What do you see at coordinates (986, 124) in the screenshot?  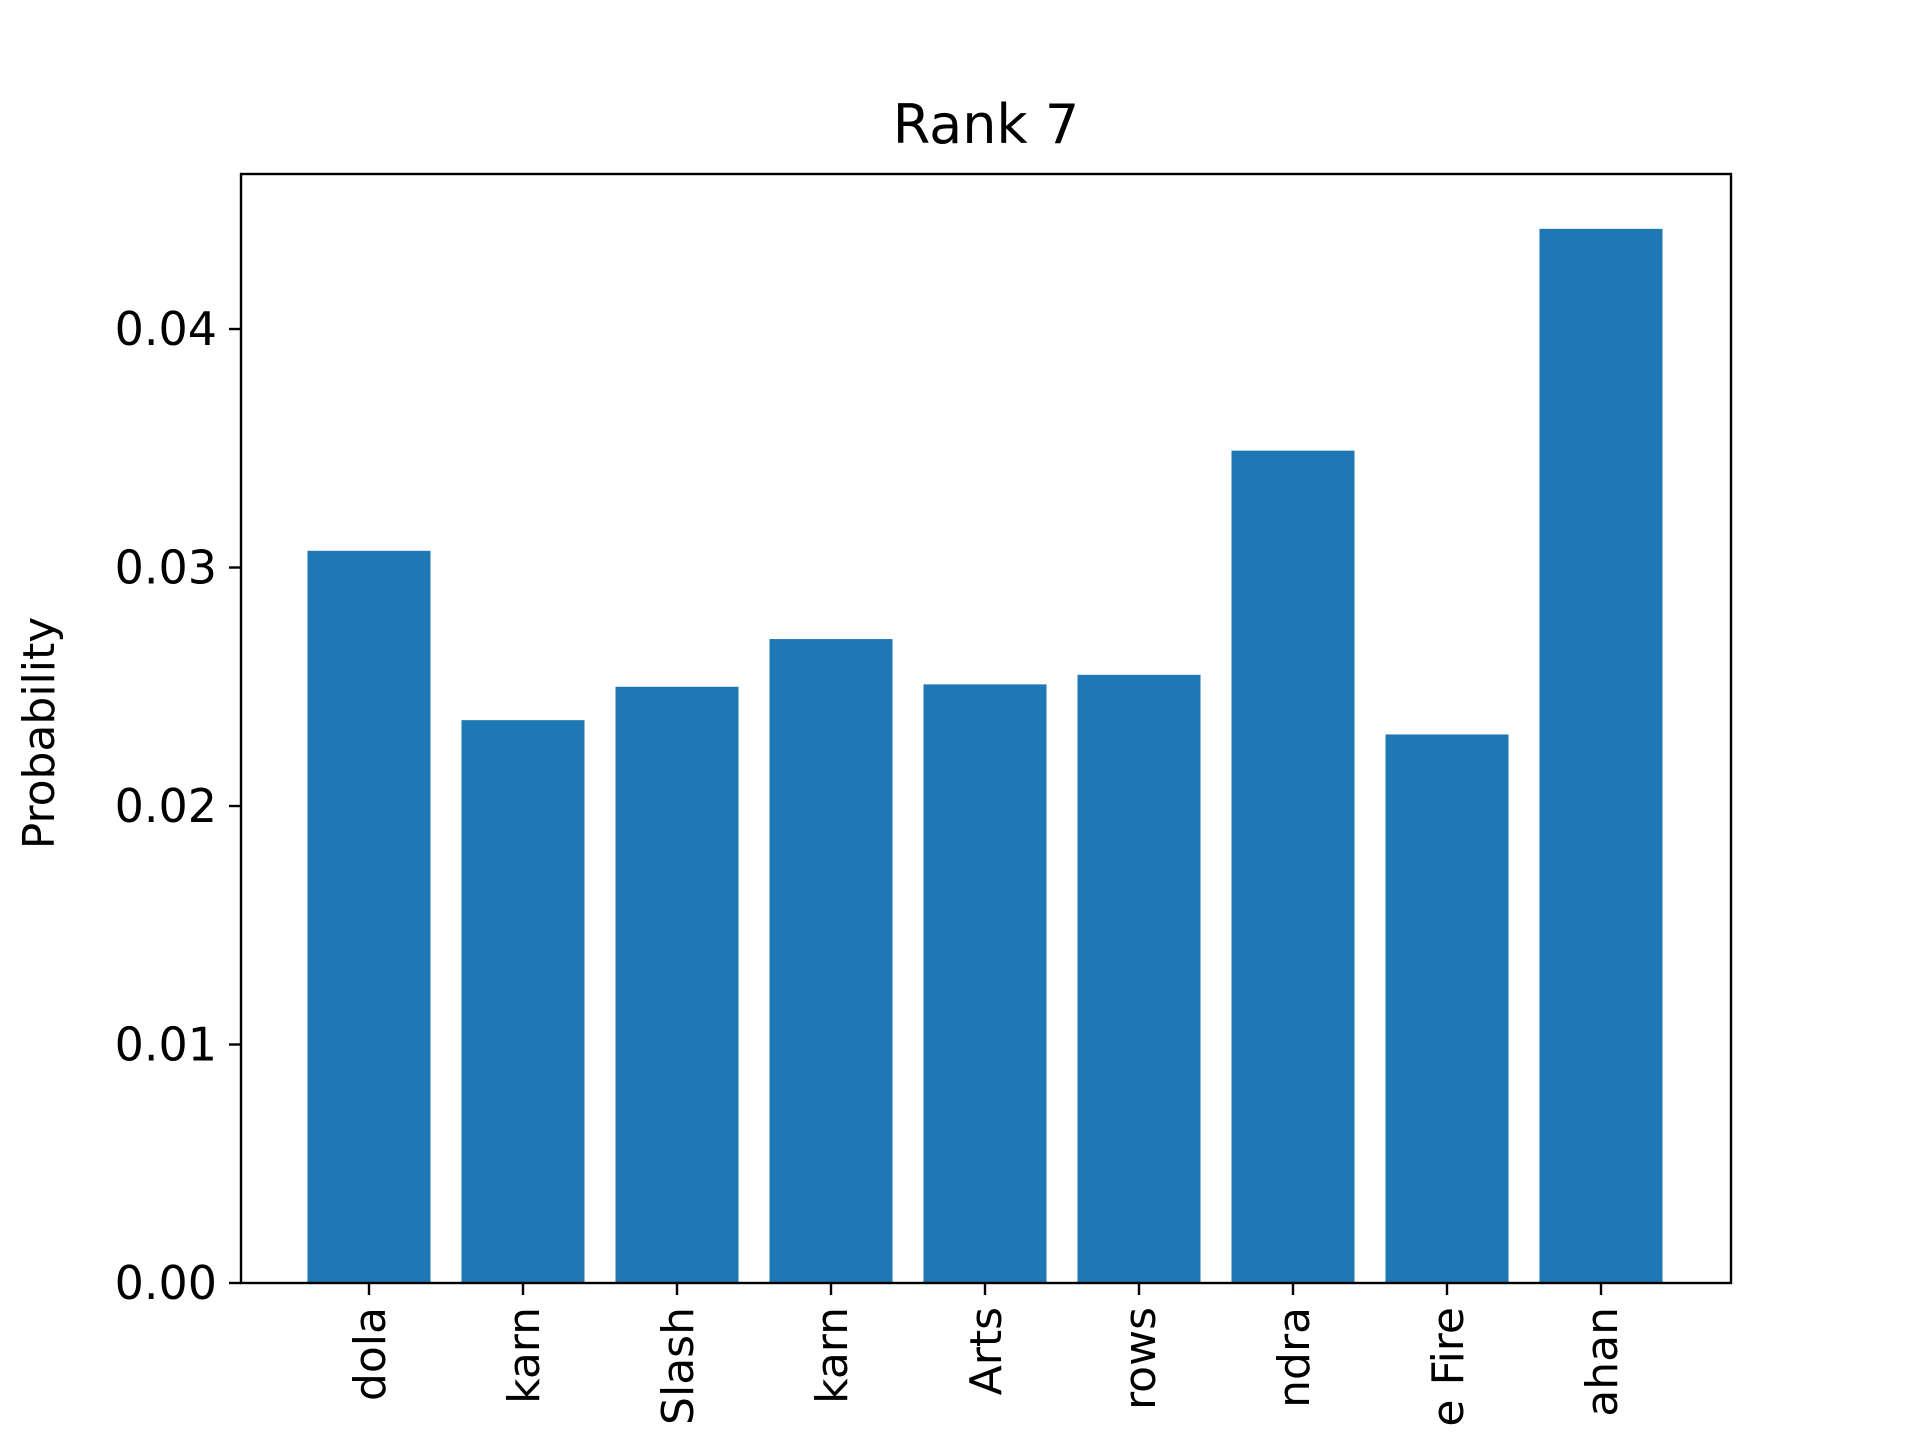 I see `chart-title: Rank 7` at bounding box center [986, 124].